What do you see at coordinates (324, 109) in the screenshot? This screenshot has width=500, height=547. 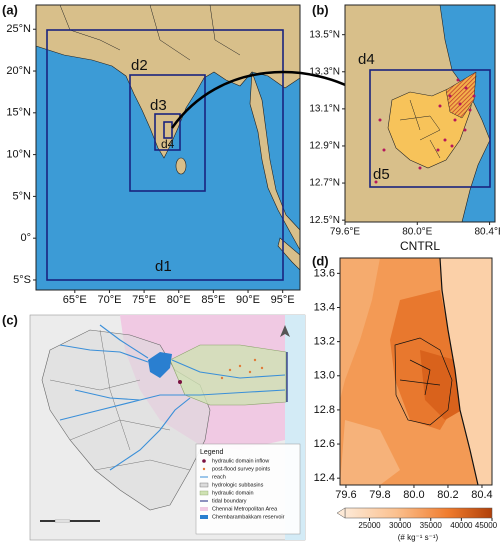 I see `y-tick-label: 13.1°N` at bounding box center [324, 109].